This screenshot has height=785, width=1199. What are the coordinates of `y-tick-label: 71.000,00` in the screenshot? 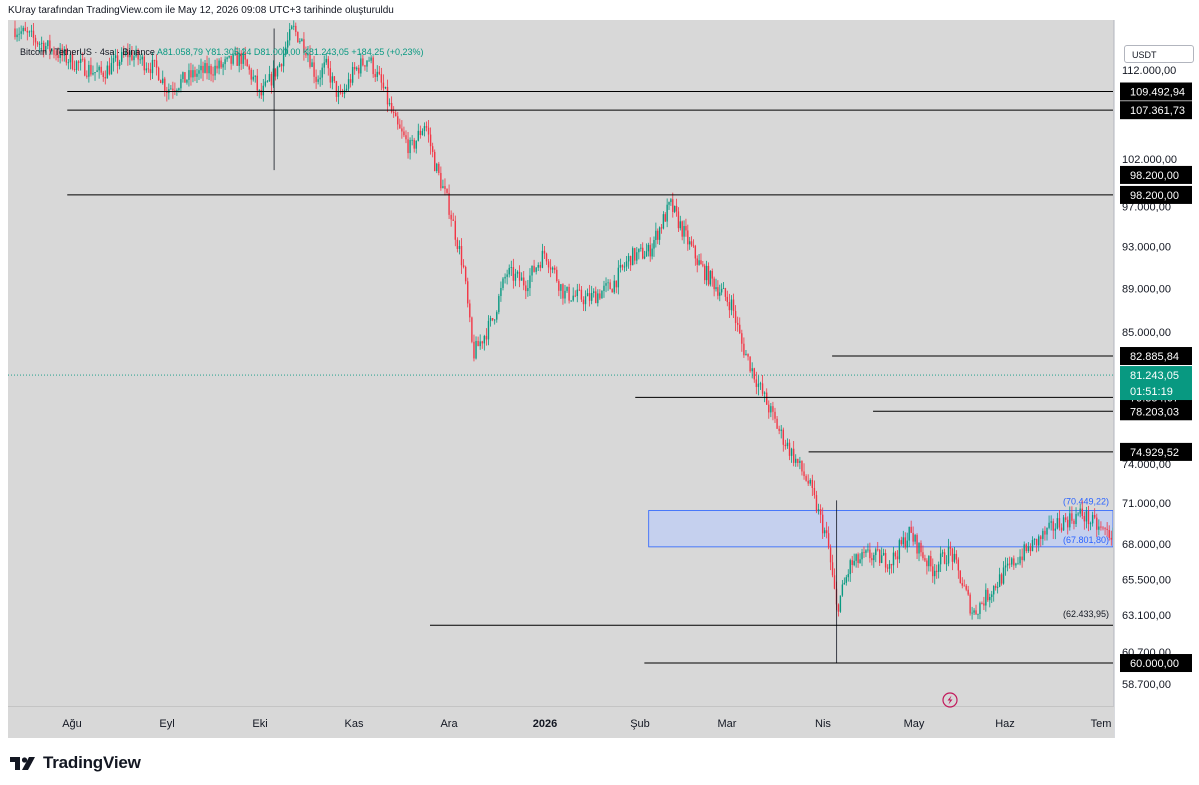 It's located at (1146, 504).